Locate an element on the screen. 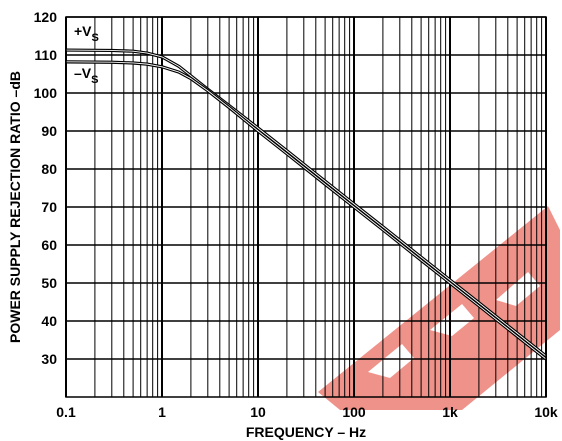 Image resolution: width=562 pixels, height=441 pixels. x-tick-label: 1 is located at coordinates (162, 412).